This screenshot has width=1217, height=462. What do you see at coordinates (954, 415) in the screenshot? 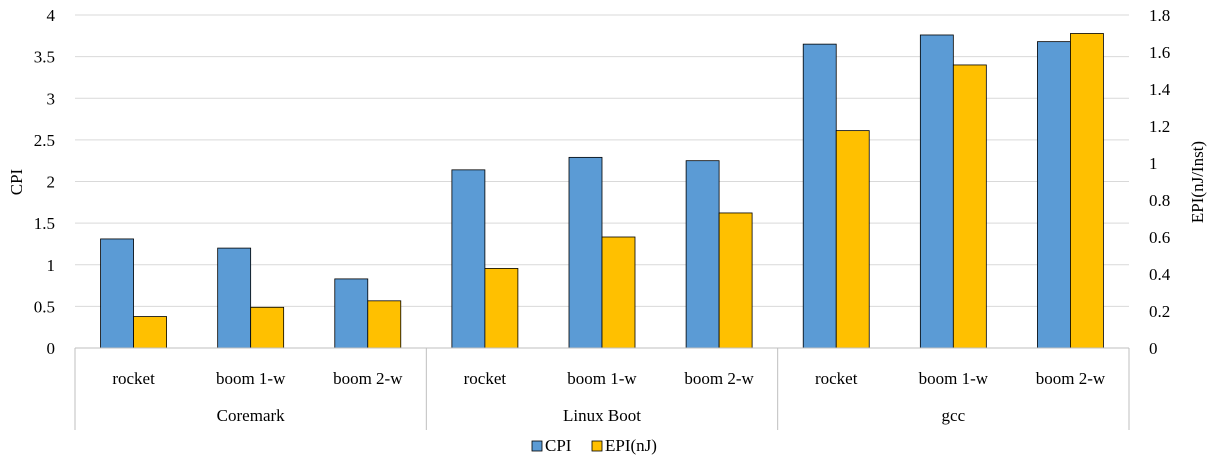
I see `group-label: gcc` at bounding box center [954, 415].